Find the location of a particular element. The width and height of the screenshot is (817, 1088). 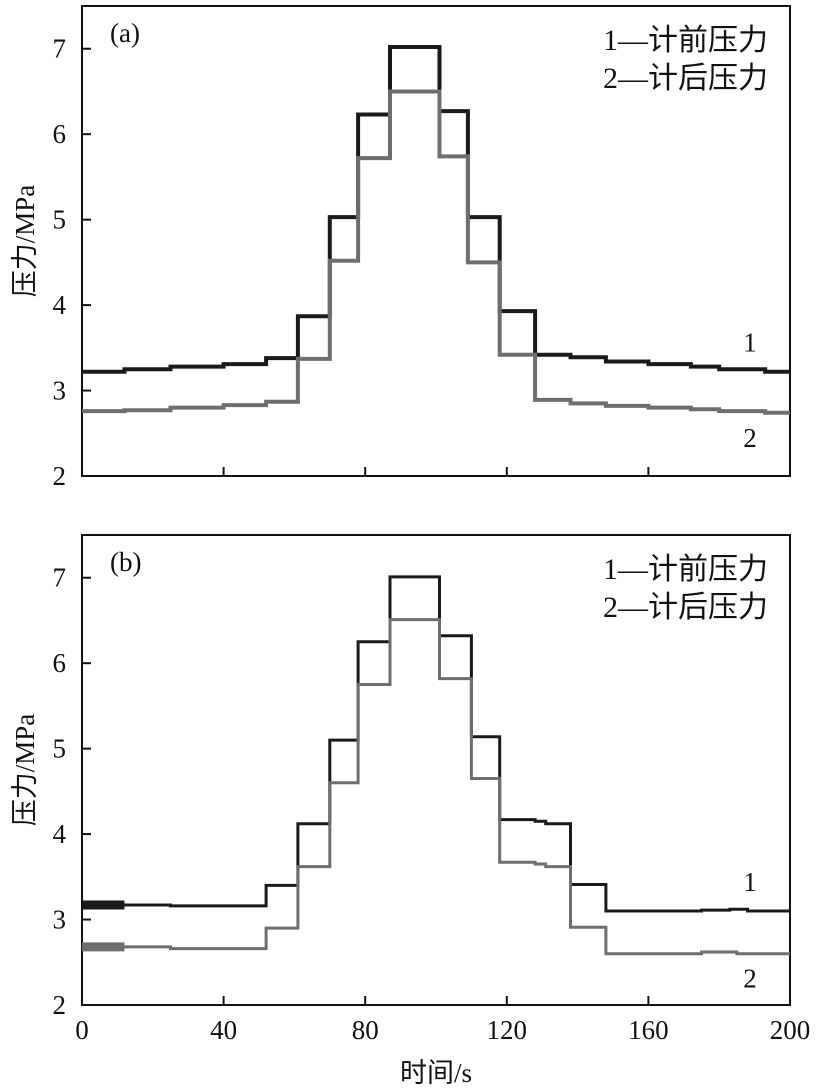

x-tick-label: 40 is located at coordinates (223, 1030).